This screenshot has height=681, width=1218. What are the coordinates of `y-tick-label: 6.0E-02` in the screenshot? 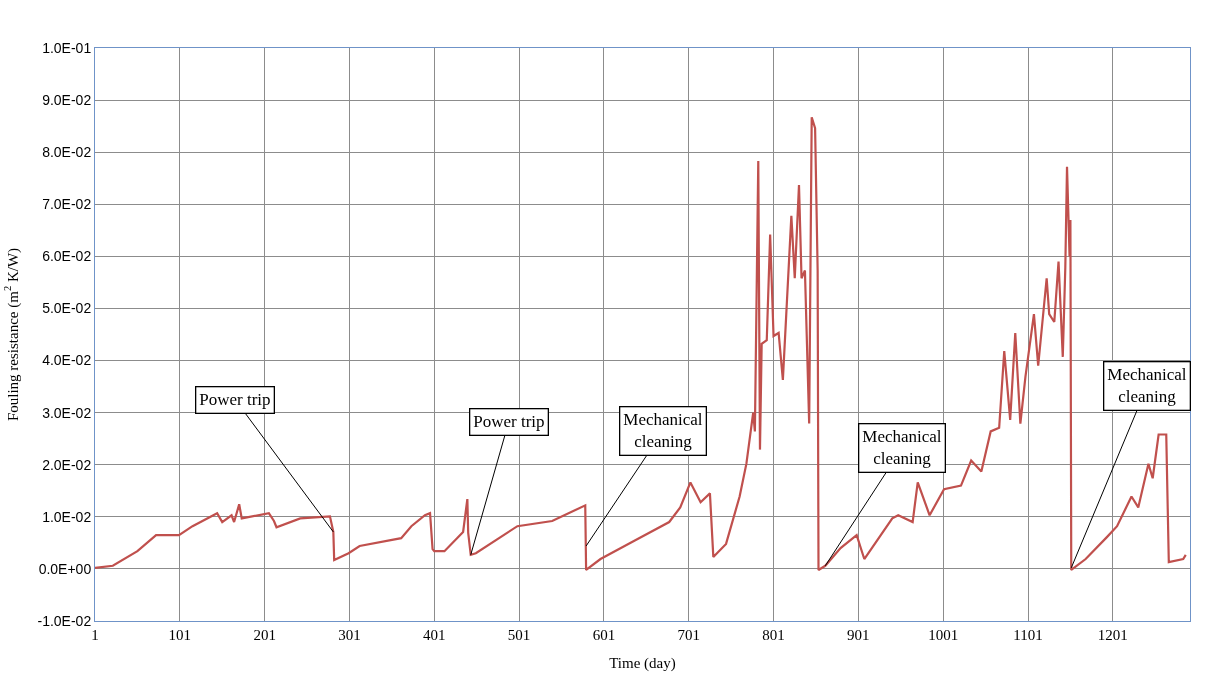 It's located at (67, 256).